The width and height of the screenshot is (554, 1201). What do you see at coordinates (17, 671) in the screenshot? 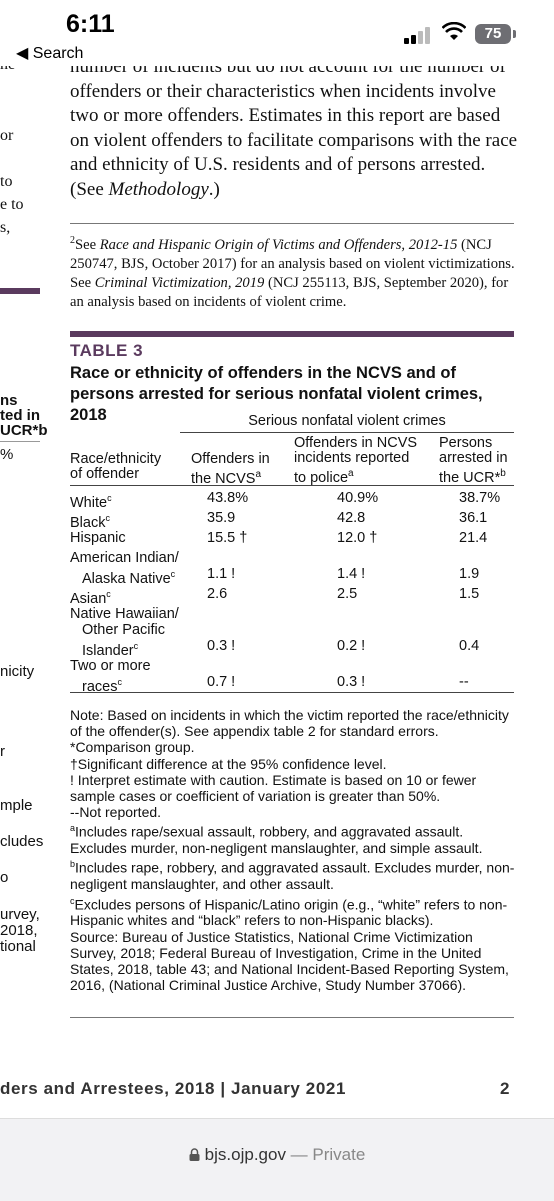
I see `left-column-fragment: nicity` at bounding box center [17, 671].